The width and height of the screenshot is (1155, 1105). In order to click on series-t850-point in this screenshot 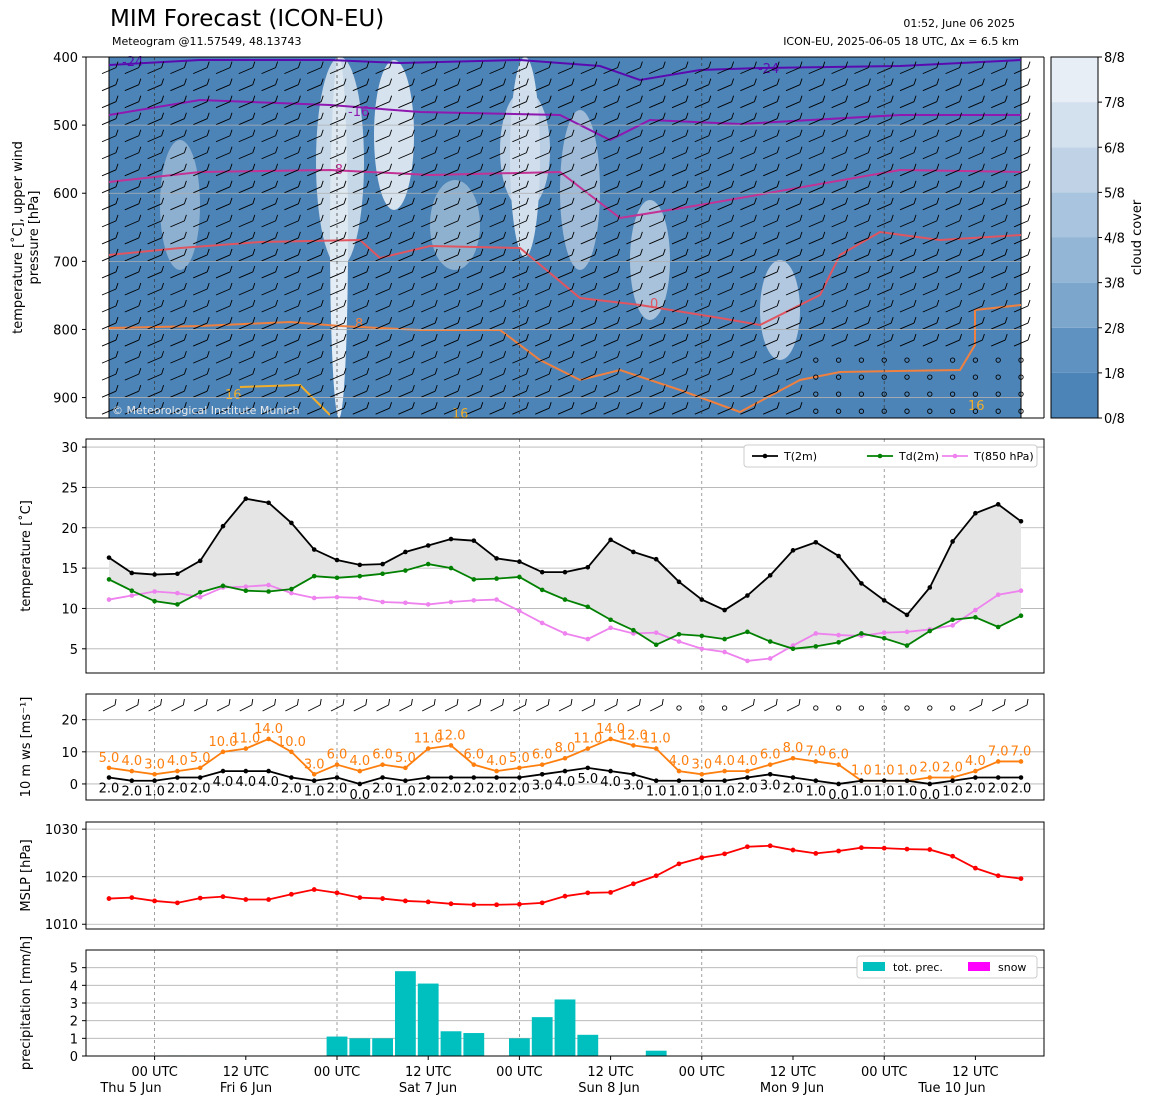, I will do `click(519, 611)`.